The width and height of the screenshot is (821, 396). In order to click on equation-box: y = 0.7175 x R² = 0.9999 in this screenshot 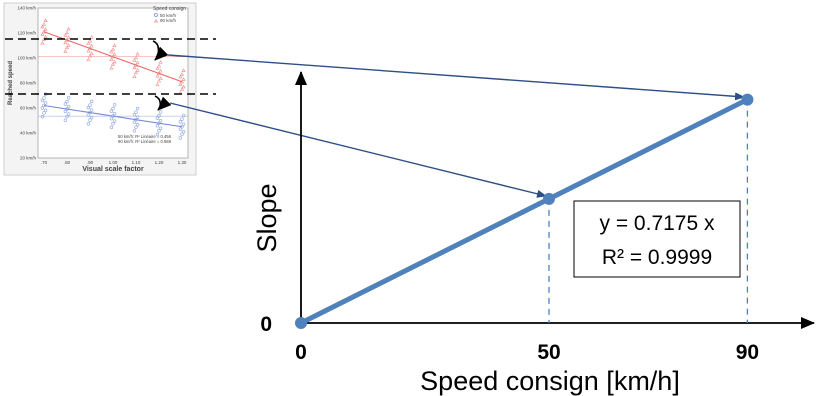, I will do `click(657, 239)`.